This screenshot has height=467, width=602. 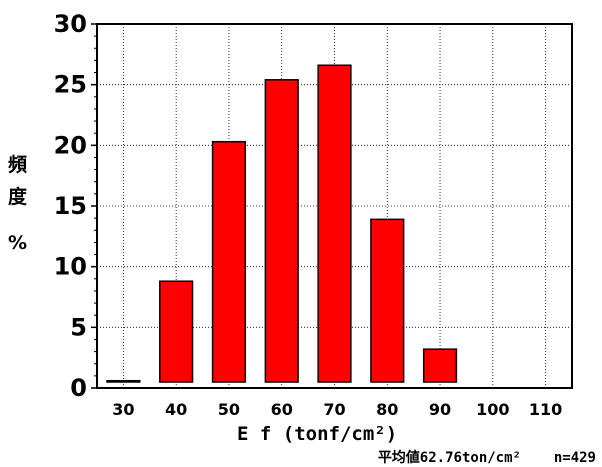 I want to click on x-tick-label: 80, so click(x=387, y=409).